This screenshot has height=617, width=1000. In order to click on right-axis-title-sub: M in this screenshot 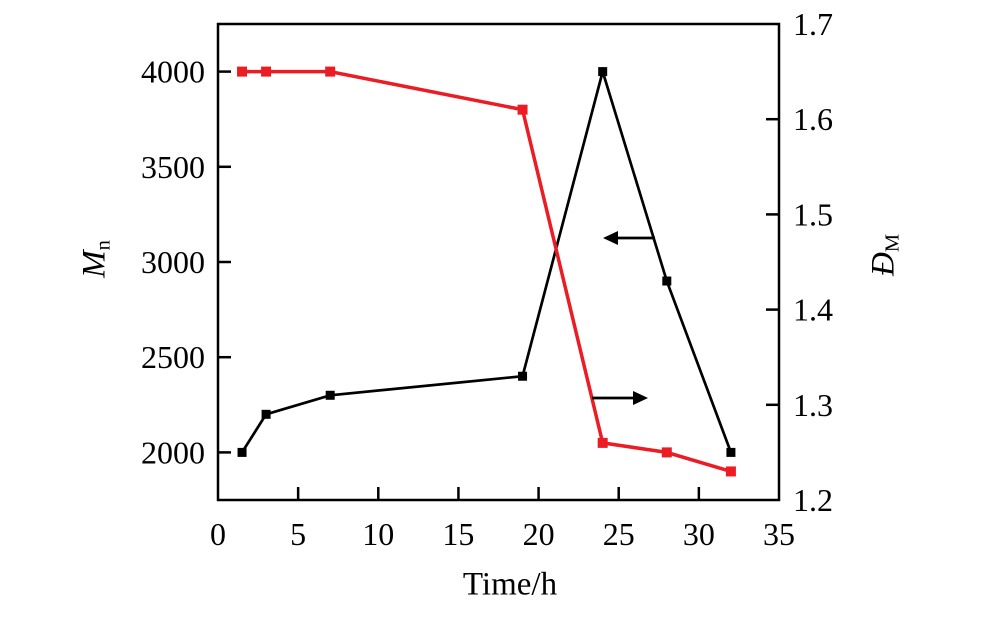, I will do `click(892, 243)`.